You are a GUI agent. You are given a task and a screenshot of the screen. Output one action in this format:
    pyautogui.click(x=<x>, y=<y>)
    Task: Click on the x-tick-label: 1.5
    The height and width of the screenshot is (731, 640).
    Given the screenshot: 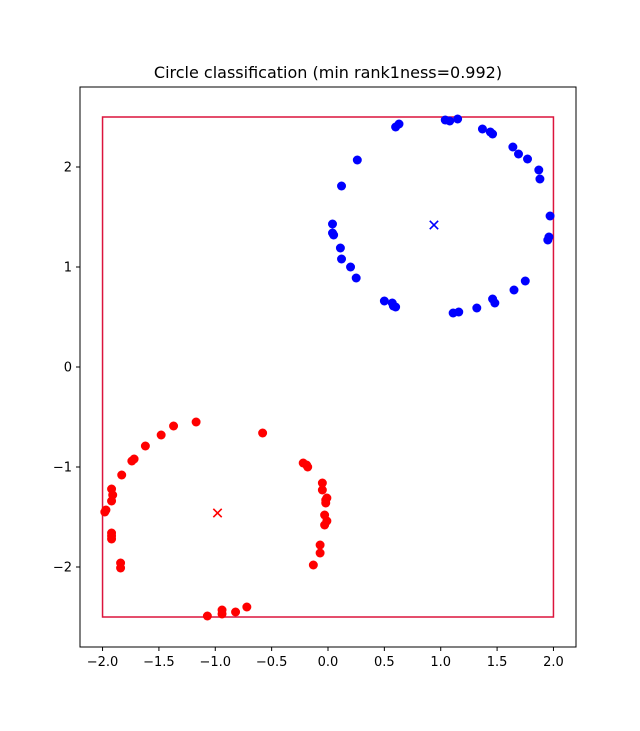 What is the action you would take?
    pyautogui.click(x=497, y=662)
    